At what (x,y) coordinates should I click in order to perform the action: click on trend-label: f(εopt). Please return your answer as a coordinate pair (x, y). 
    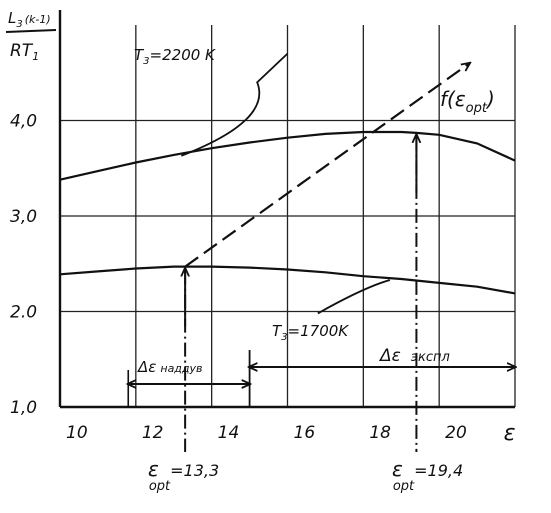
    Looking at the image, I should click on (467, 101).